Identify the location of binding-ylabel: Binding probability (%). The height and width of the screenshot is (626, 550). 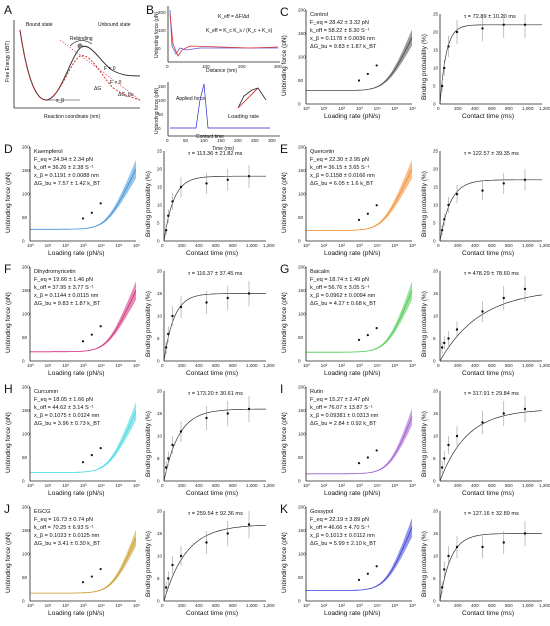
(148, 324).